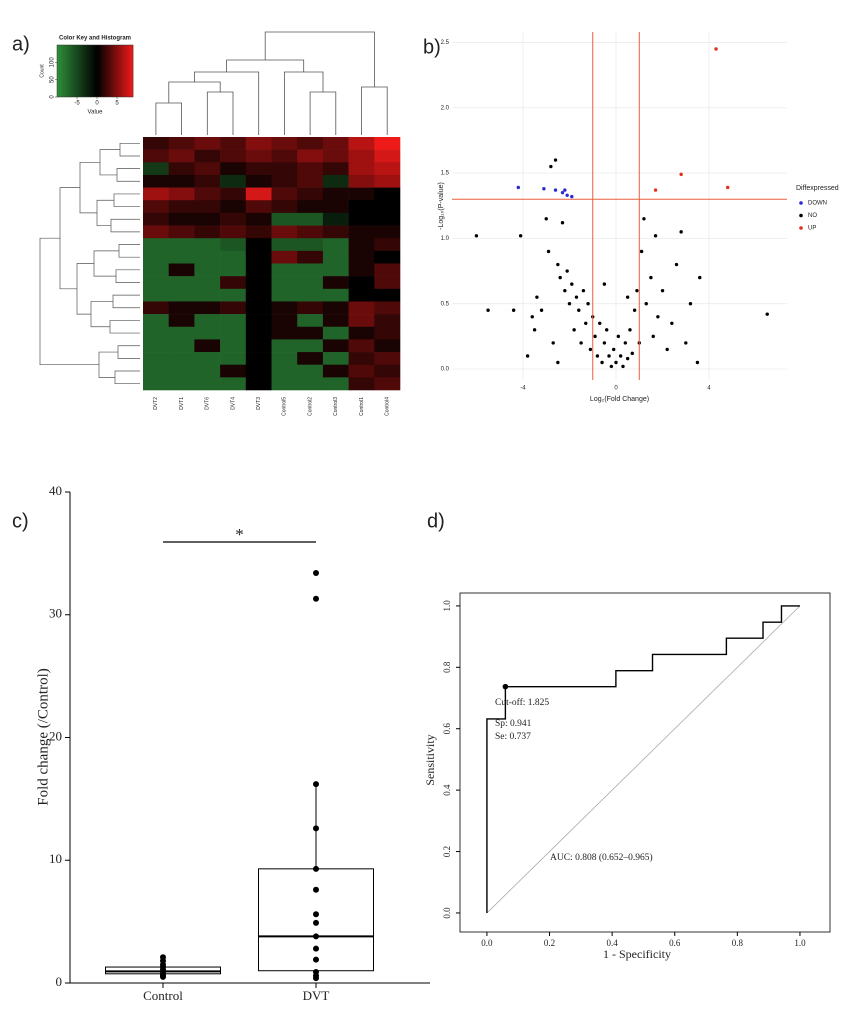 The width and height of the screenshot is (851, 1024). I want to click on key-y-tick-label: 0, so click(53, 97).